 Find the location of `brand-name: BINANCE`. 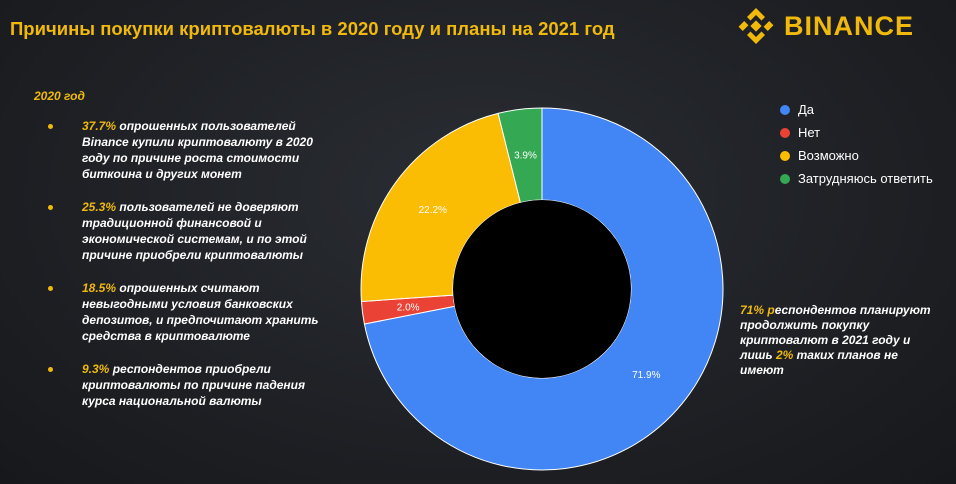

brand-name: BINANCE is located at coordinates (849, 25).